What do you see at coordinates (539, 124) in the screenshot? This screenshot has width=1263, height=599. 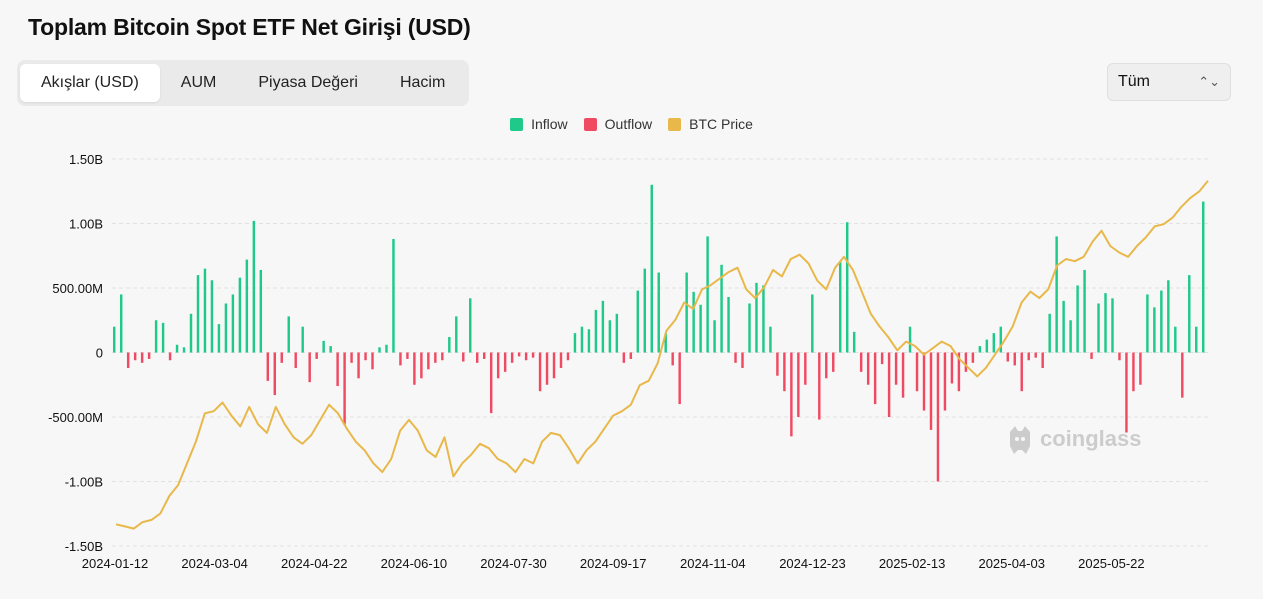 I see `legend-item-inflow: Inflow` at bounding box center [539, 124].